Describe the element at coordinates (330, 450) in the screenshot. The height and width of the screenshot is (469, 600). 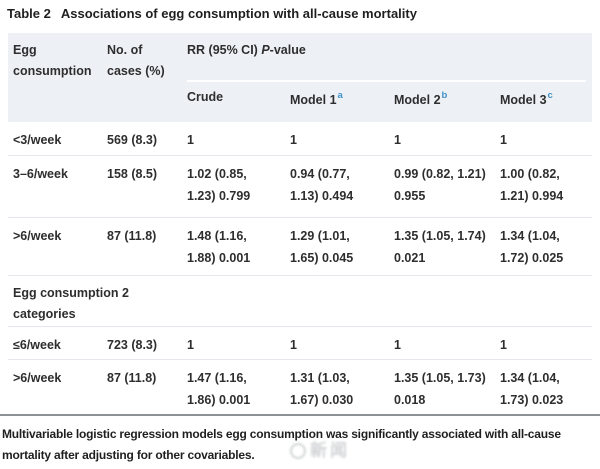
I see `watermark-text: 新闻` at that location.